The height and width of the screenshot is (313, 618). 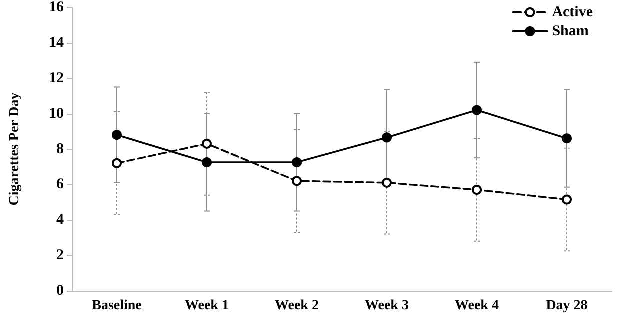 I want to click on y-tick-label: 2, so click(x=60, y=256).